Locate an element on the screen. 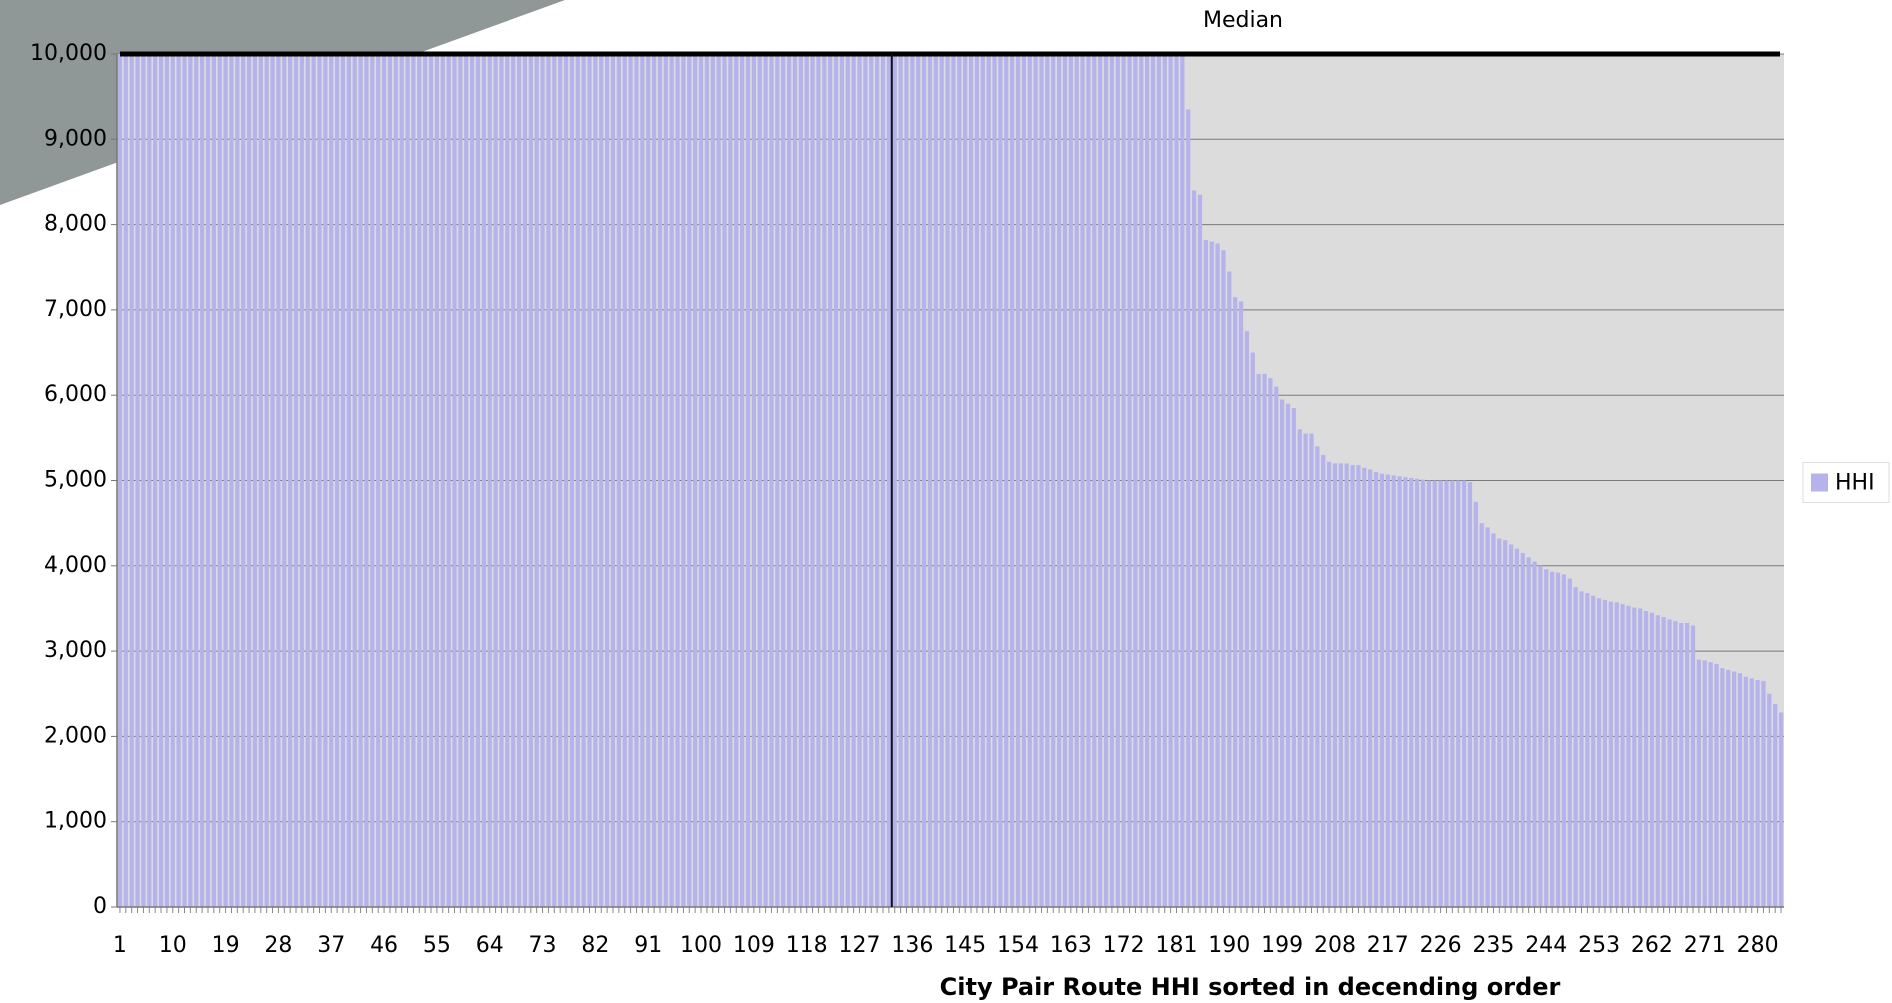 This screenshot has height=1003, width=1892. x-tick-label: 262 is located at coordinates (1652, 945).